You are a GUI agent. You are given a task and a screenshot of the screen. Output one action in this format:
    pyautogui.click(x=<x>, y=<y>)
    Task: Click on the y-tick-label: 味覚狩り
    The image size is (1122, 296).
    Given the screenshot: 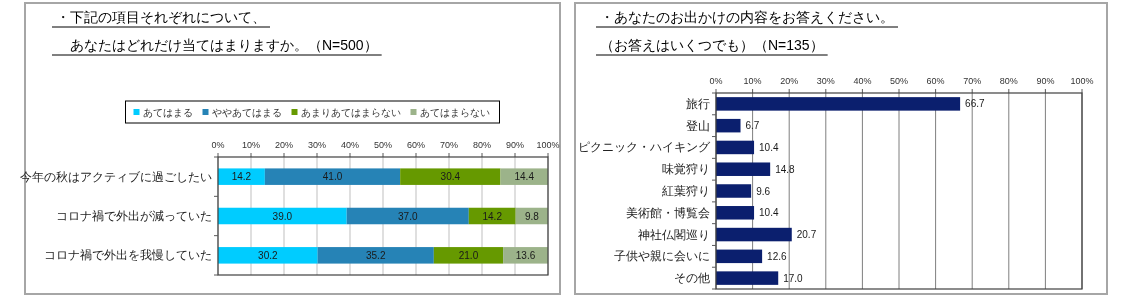 What is the action you would take?
    pyautogui.click(x=686, y=169)
    